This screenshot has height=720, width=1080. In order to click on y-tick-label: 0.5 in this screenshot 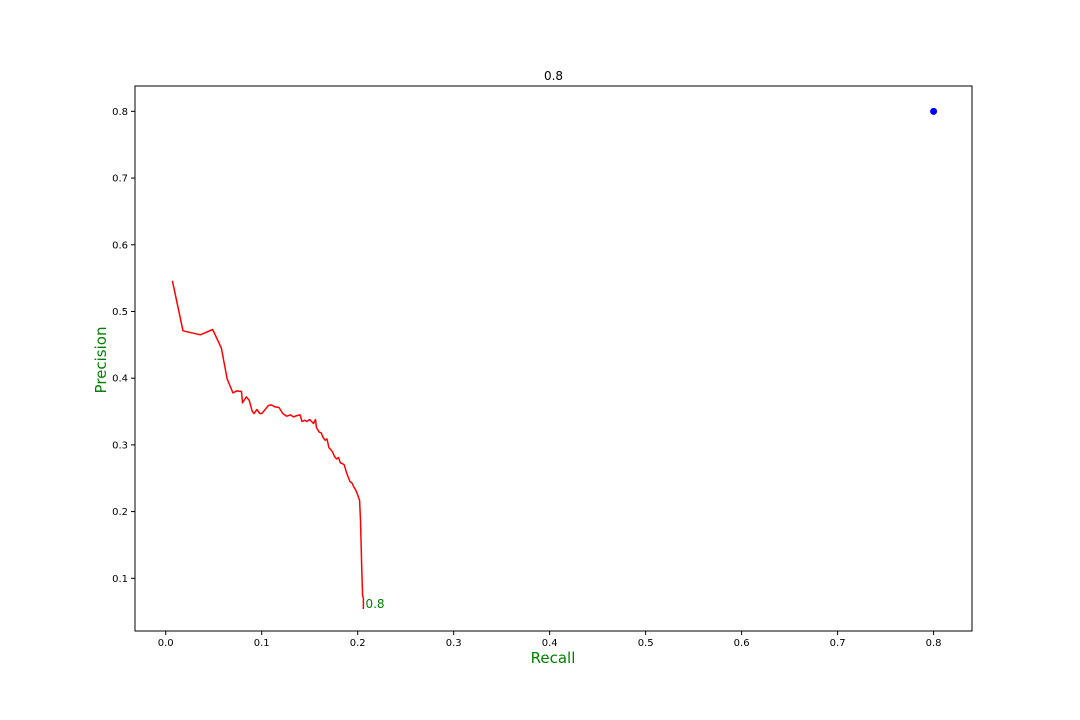, I will do `click(120, 312)`.